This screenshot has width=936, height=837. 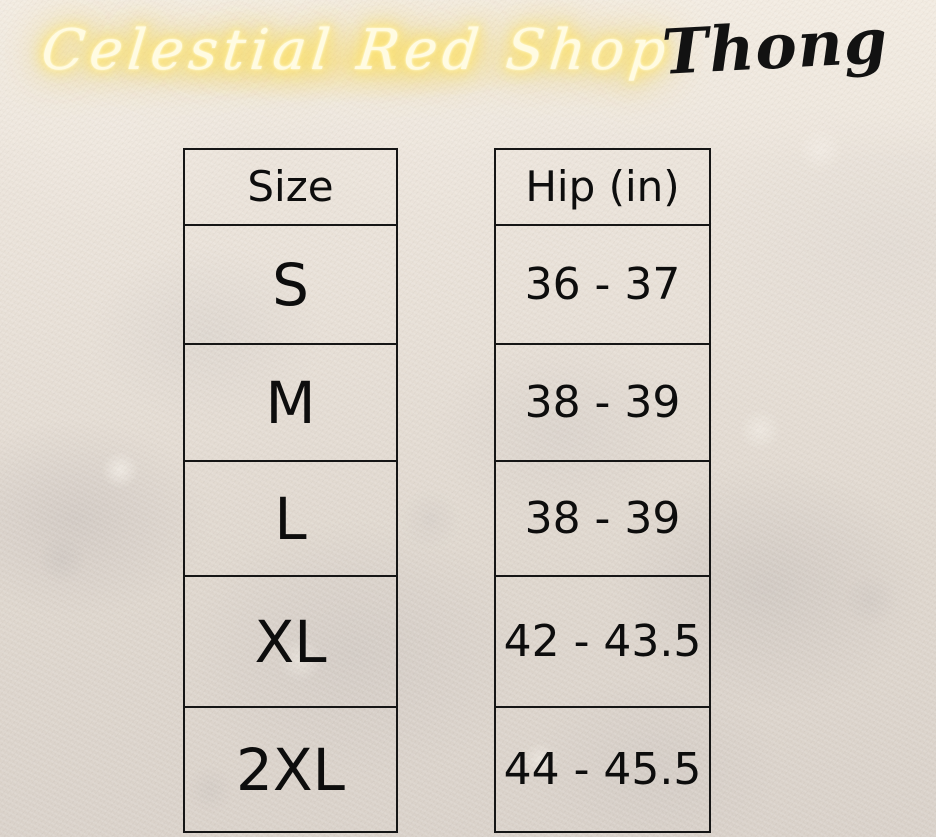 I want to click on table-row: 2XL, so click(x=290, y=769).